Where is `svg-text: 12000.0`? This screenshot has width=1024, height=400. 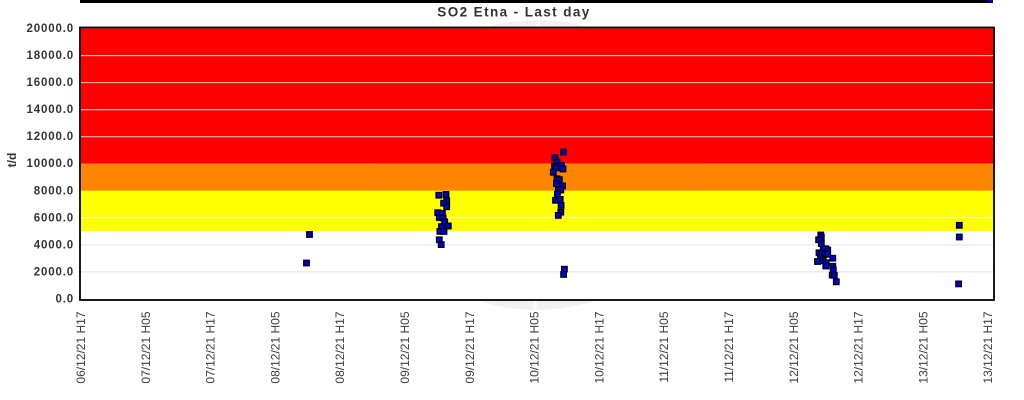
svg-text: 12000.0 is located at coordinates (50, 137).